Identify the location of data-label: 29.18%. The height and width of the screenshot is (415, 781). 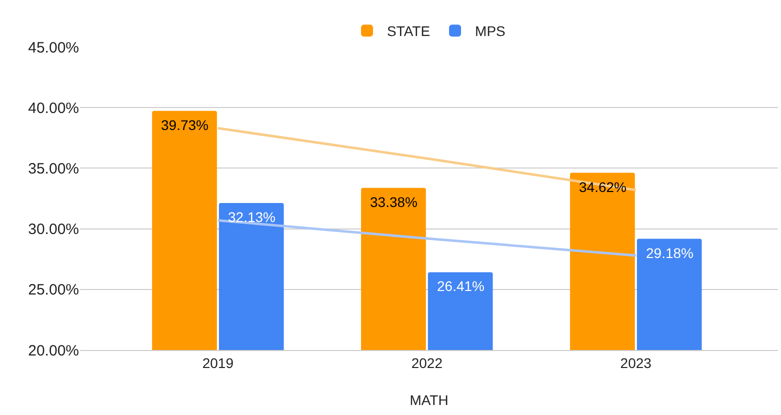
(670, 253).